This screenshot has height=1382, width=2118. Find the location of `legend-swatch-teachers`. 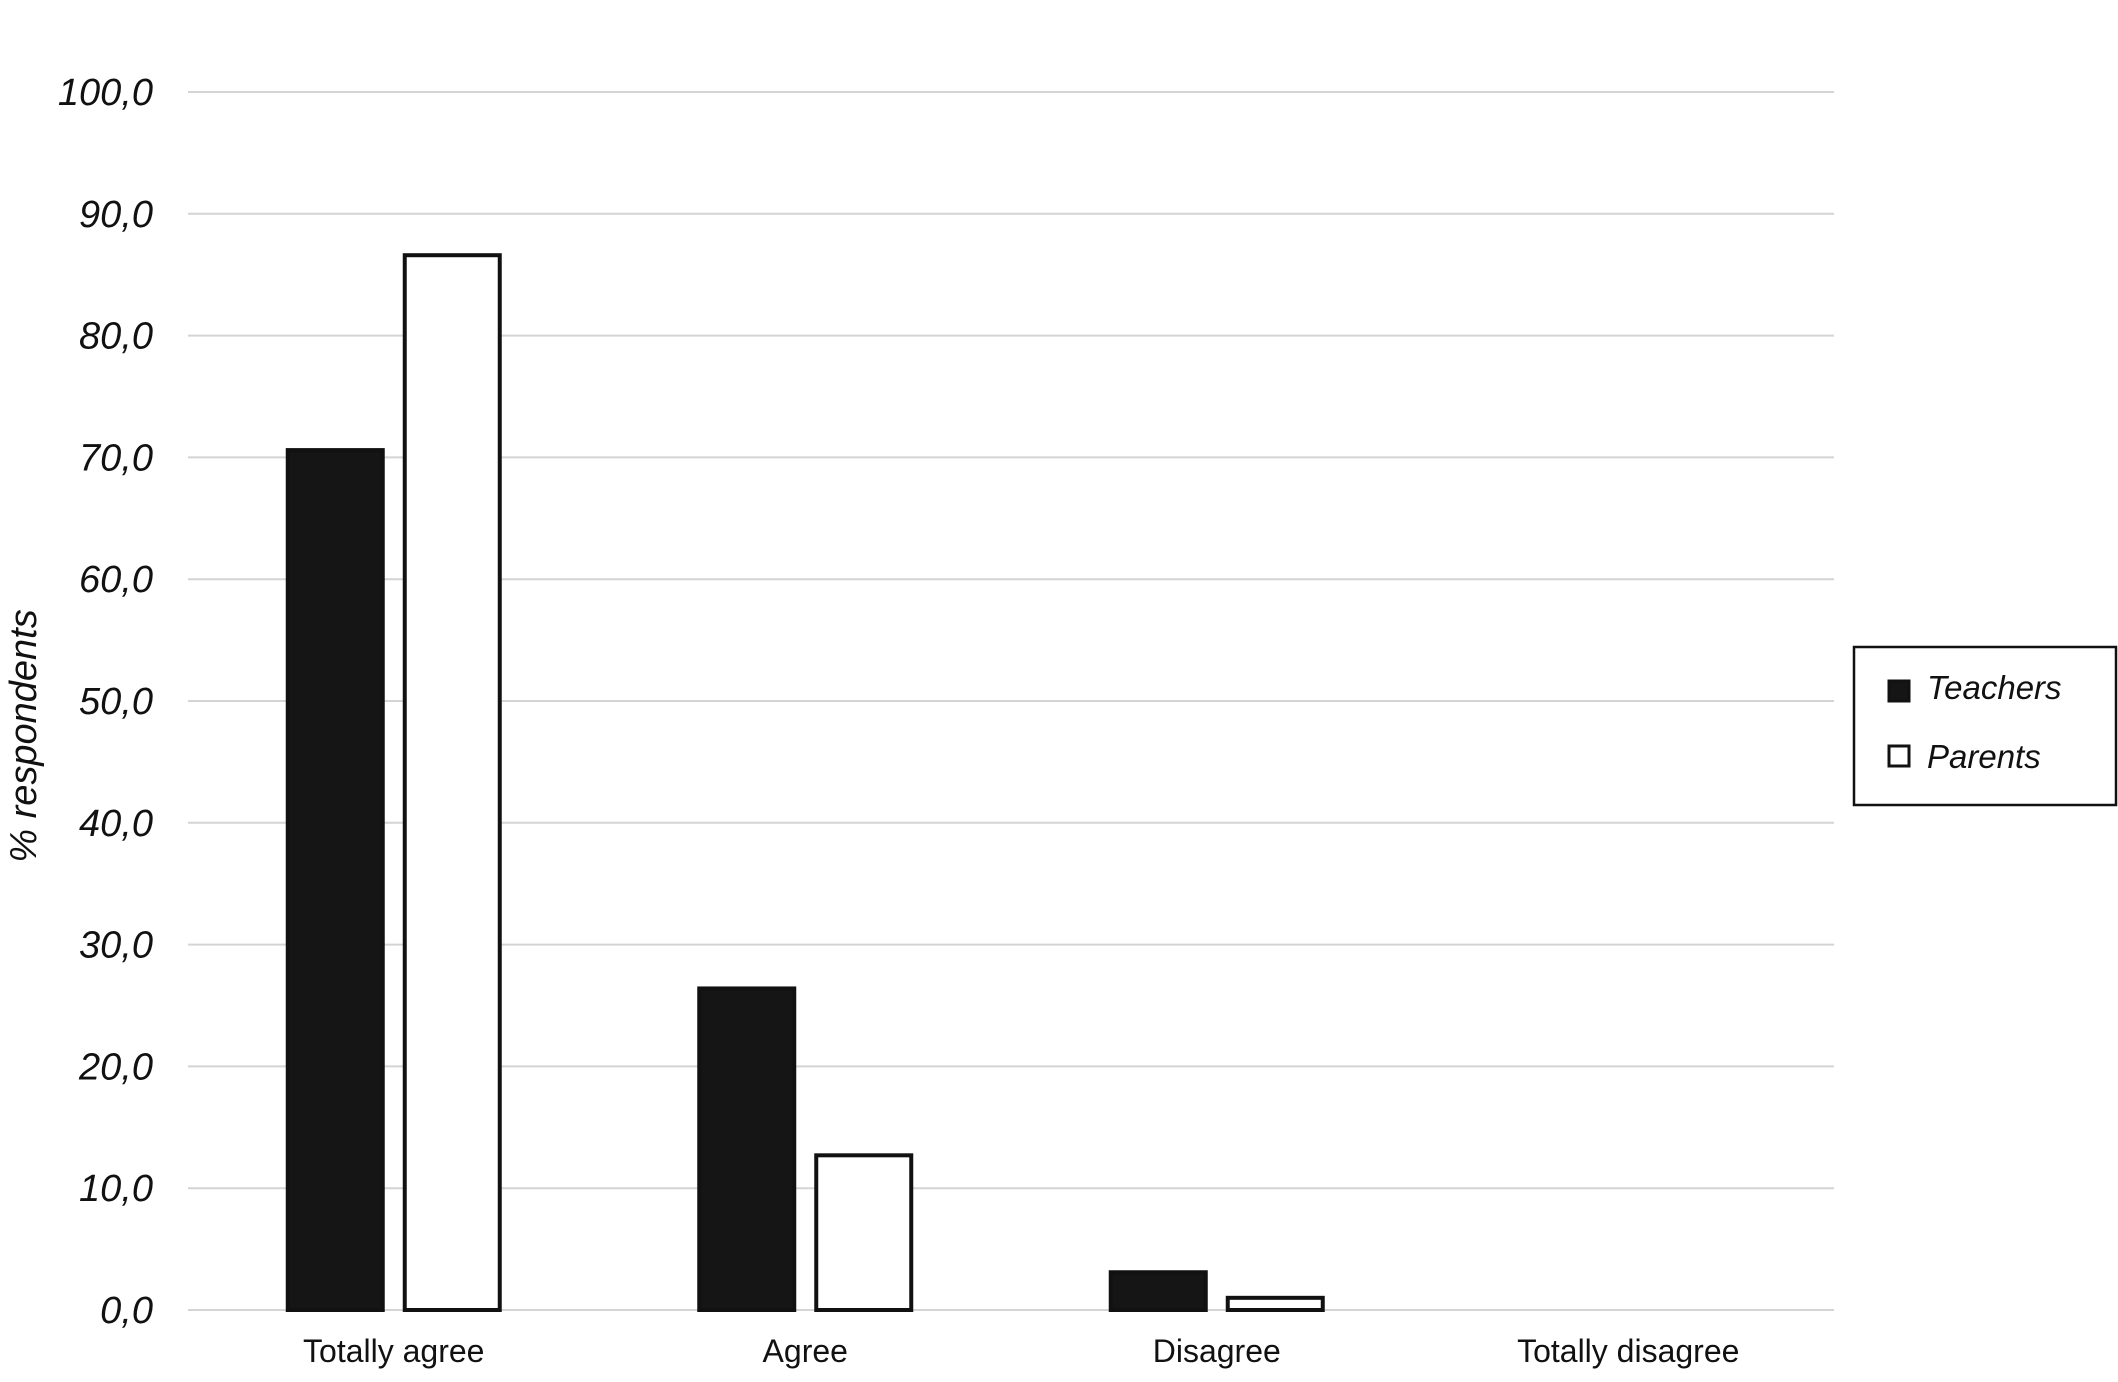

legend-swatch-teachers is located at coordinates (1899, 691).